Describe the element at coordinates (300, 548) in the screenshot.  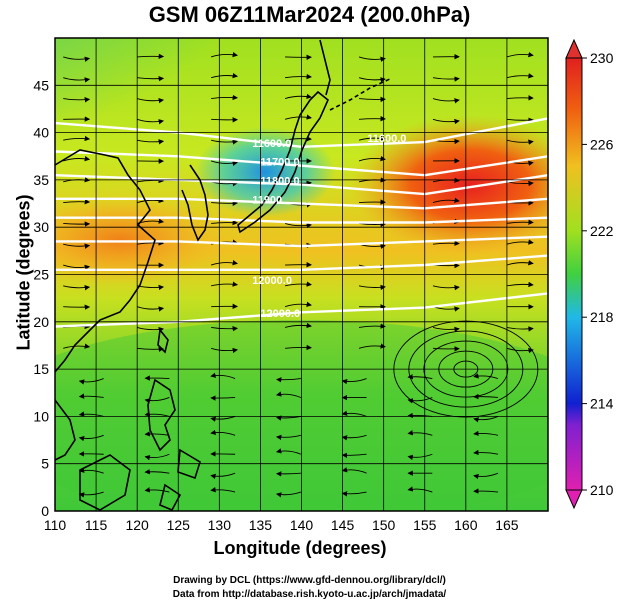
I see `x-axis-label: Longitude (degrees)` at that location.